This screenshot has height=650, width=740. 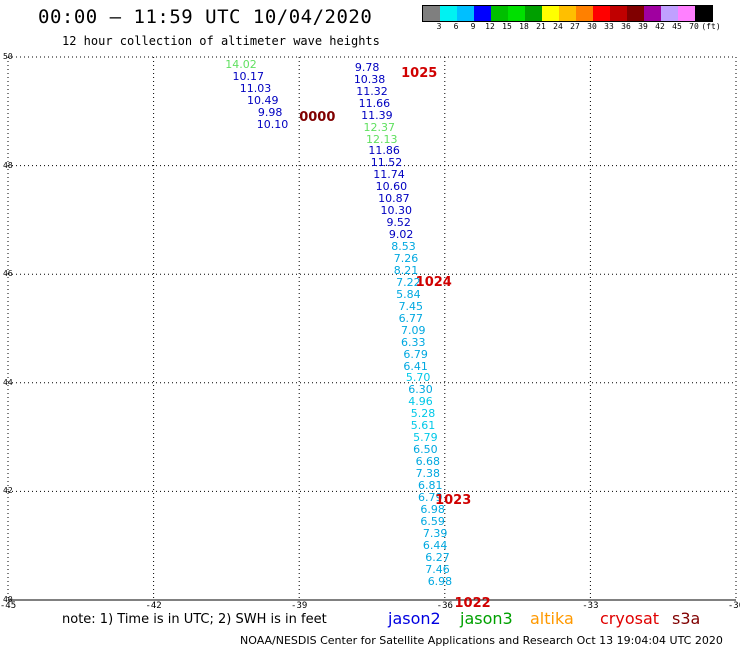 What do you see at coordinates (694, 26) in the screenshot?
I see `color-legend-label: 70` at bounding box center [694, 26].